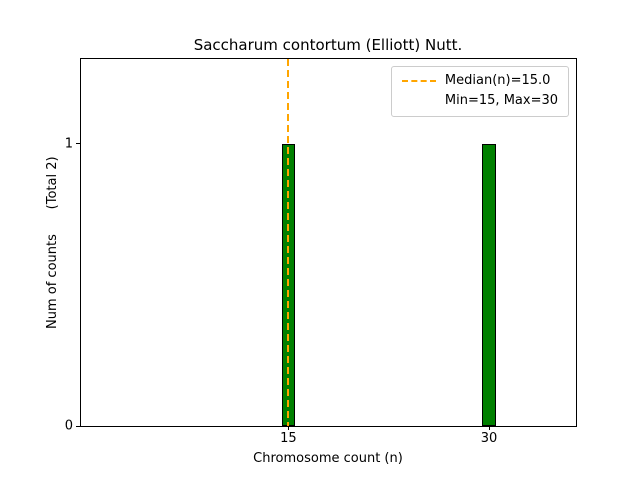 The width and height of the screenshot is (640, 480). What do you see at coordinates (489, 284) in the screenshot?
I see `bar-x30` at bounding box center [489, 284].